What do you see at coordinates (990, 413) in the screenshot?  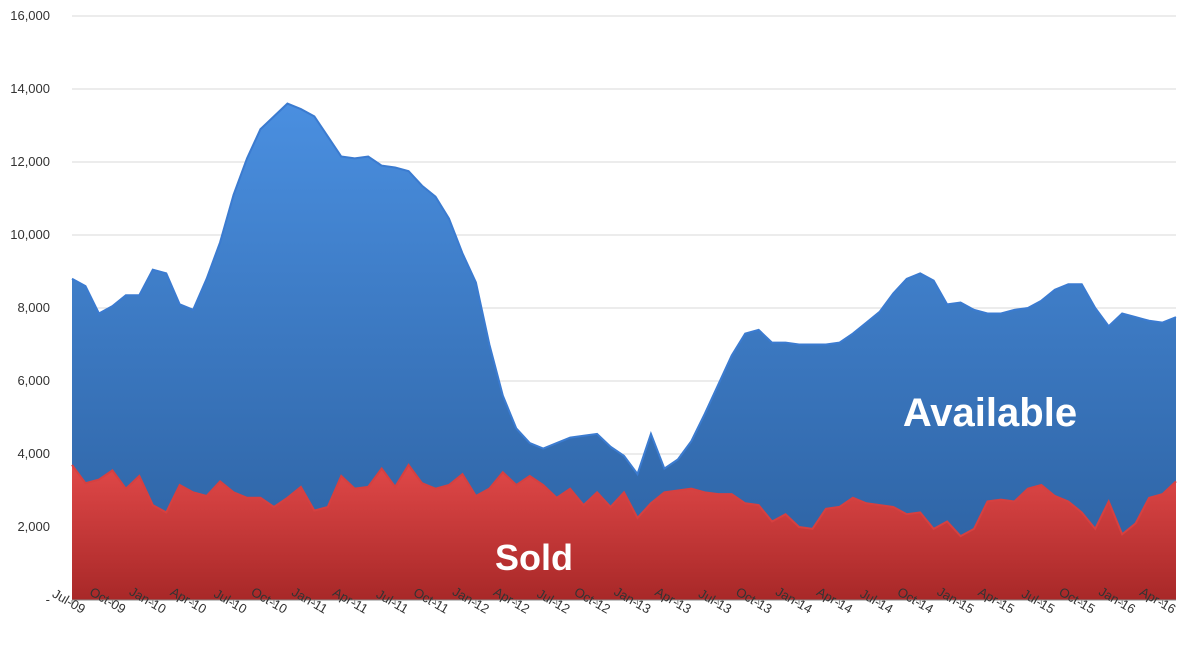 I see `series-label: Available` at bounding box center [990, 413].